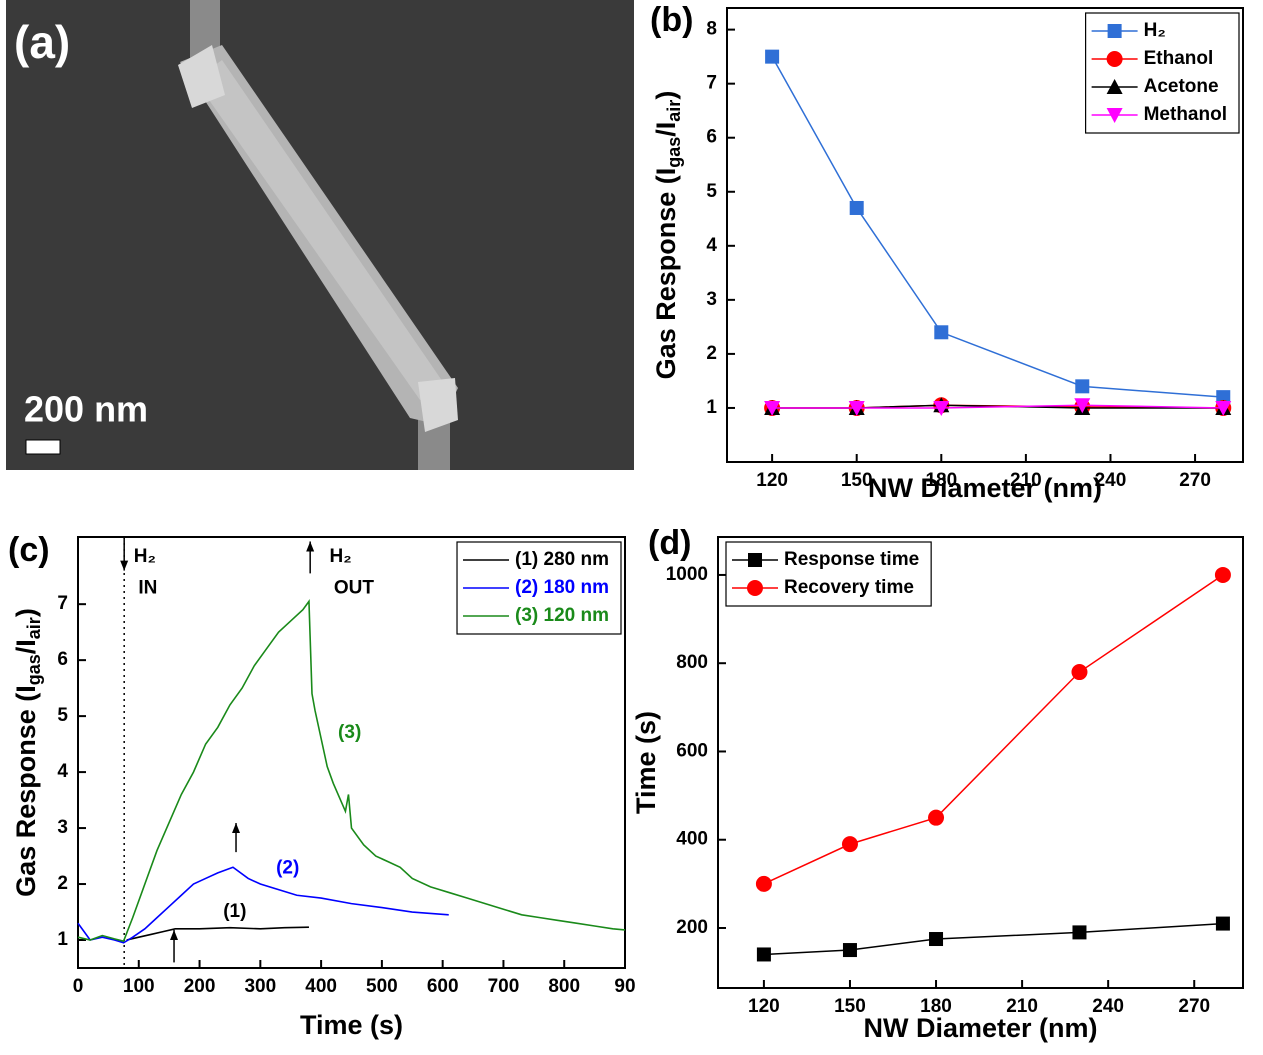 The height and width of the screenshot is (1055, 1263). Describe the element at coordinates (139, 986) in the screenshot. I see `x-tick-label: 100` at that location.